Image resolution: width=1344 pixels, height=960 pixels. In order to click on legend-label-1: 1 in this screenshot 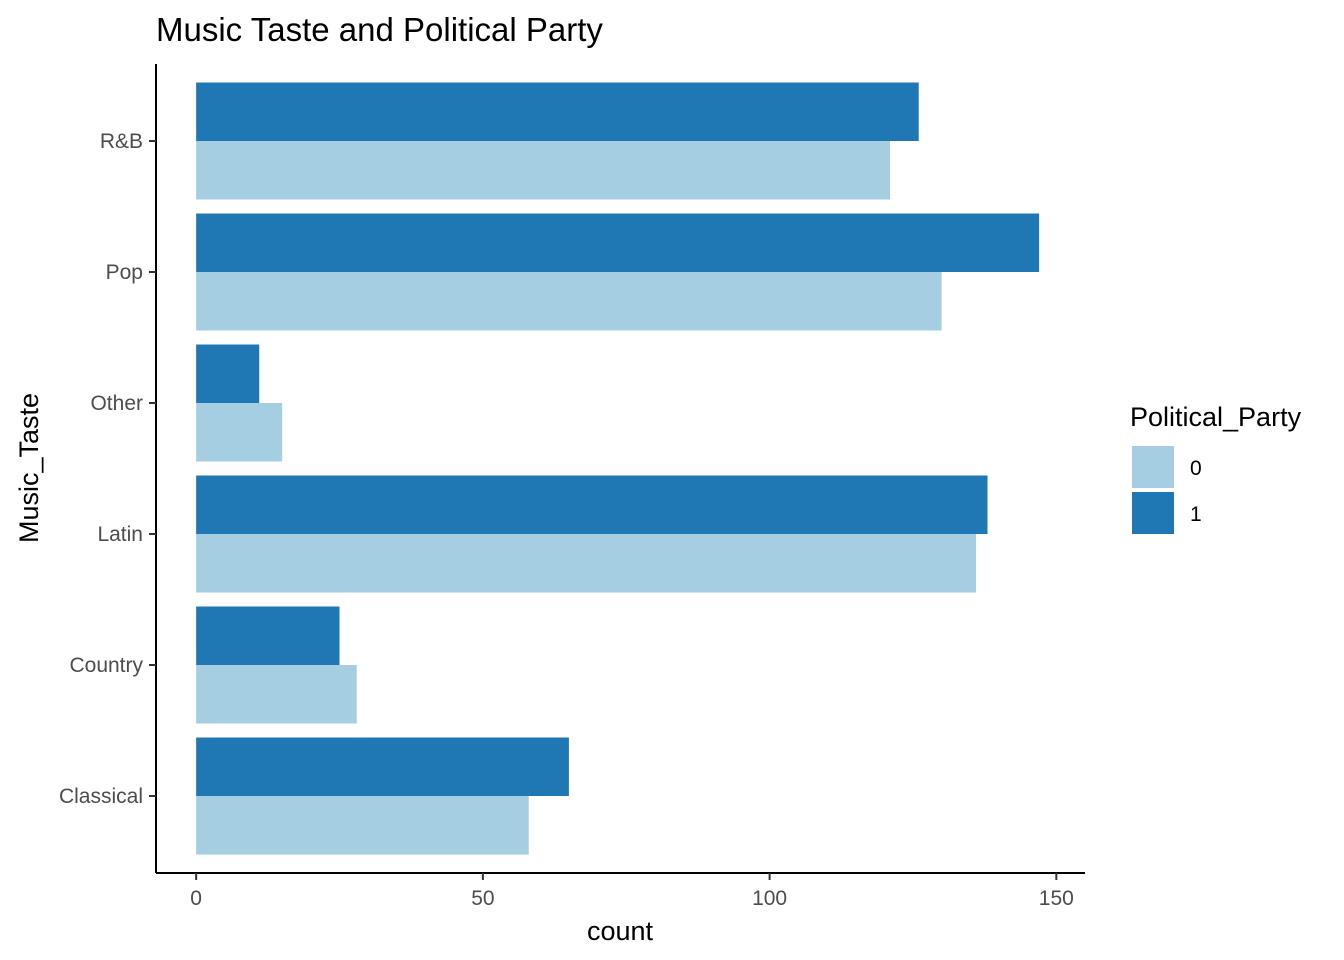, I will do `click(1196, 514)`.